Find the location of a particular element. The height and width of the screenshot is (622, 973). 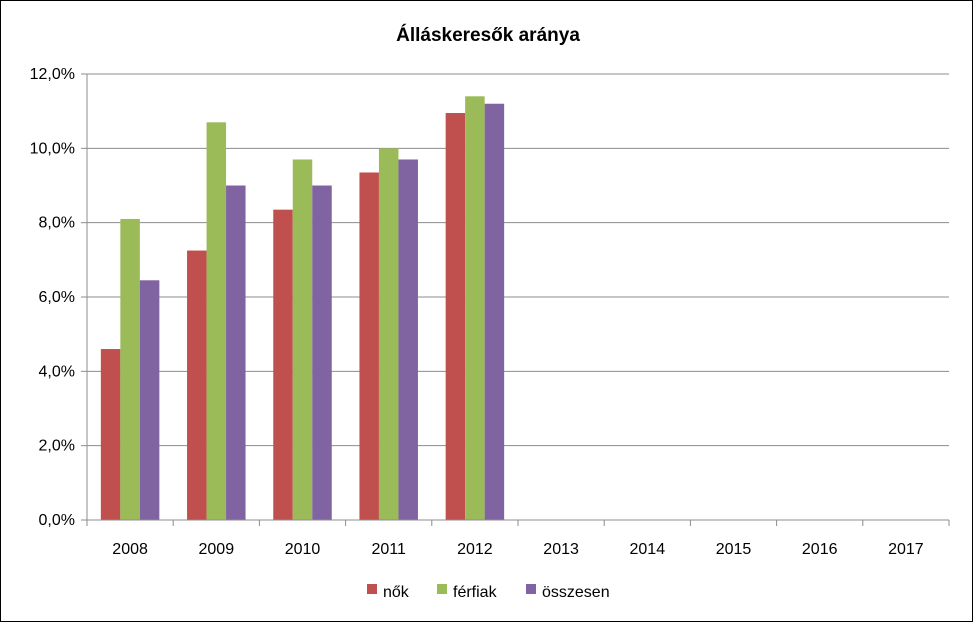

y-axis-ticks: 0,0% 2,0% 4,0% 6,0% 8,0% 10,0% 12,0% is located at coordinates (58, 297).